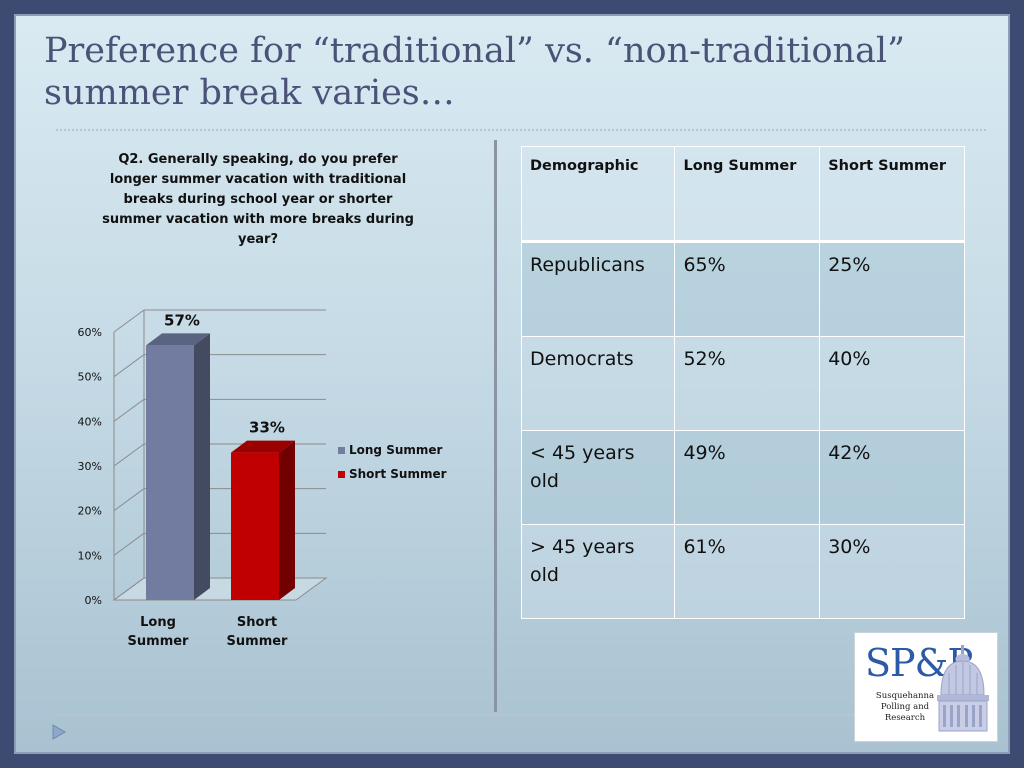  Describe the element at coordinates (341, 450) in the screenshot. I see `legend-swatch-long-summer` at that location.